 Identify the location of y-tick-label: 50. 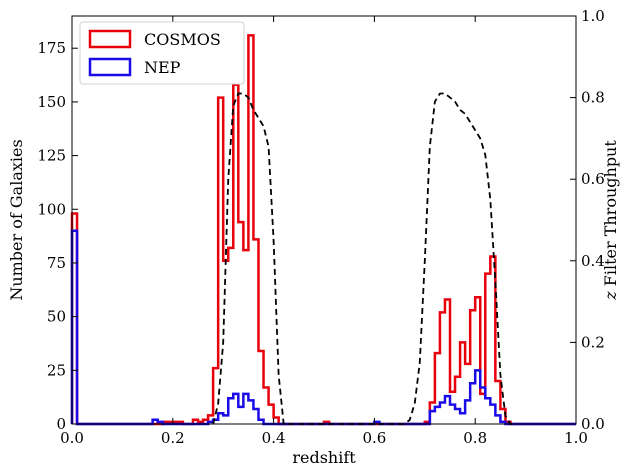
(56, 317).